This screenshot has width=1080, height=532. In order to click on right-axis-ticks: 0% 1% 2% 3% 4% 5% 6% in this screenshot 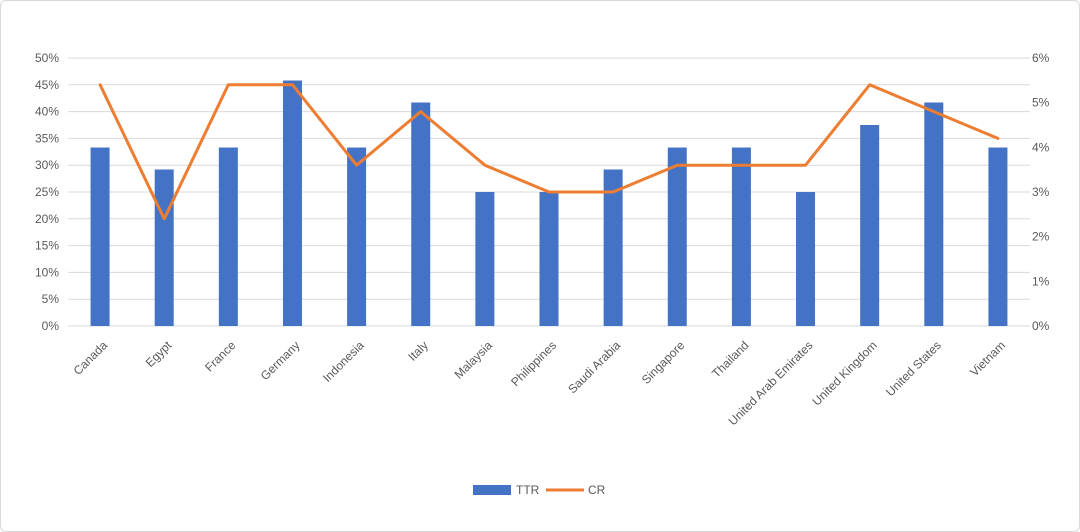, I will do `click(1041, 192)`.